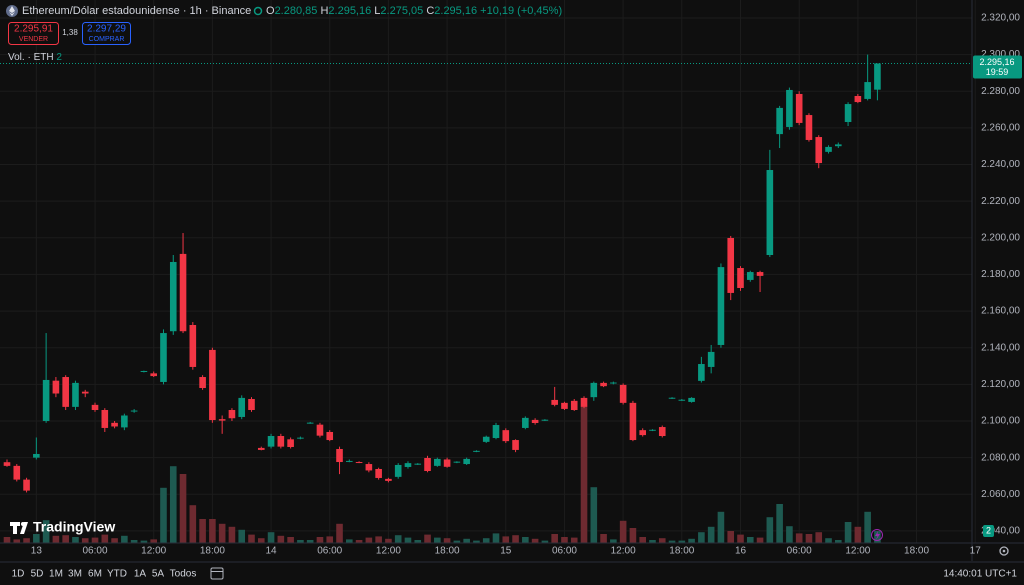  I want to click on settings-dot, so click(1004, 551).